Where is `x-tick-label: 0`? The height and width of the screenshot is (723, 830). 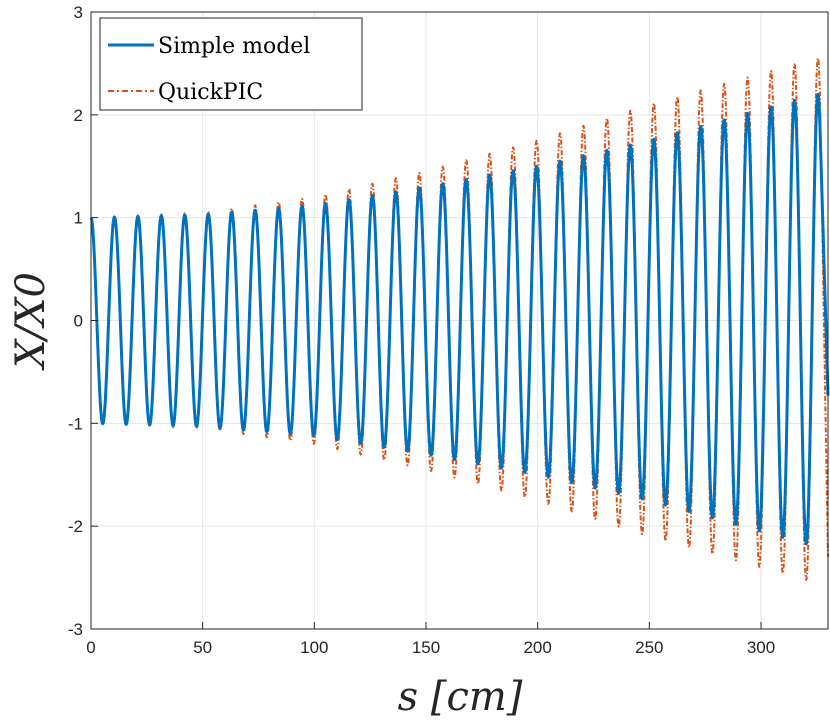 x-tick-label: 0 is located at coordinates (90, 647).